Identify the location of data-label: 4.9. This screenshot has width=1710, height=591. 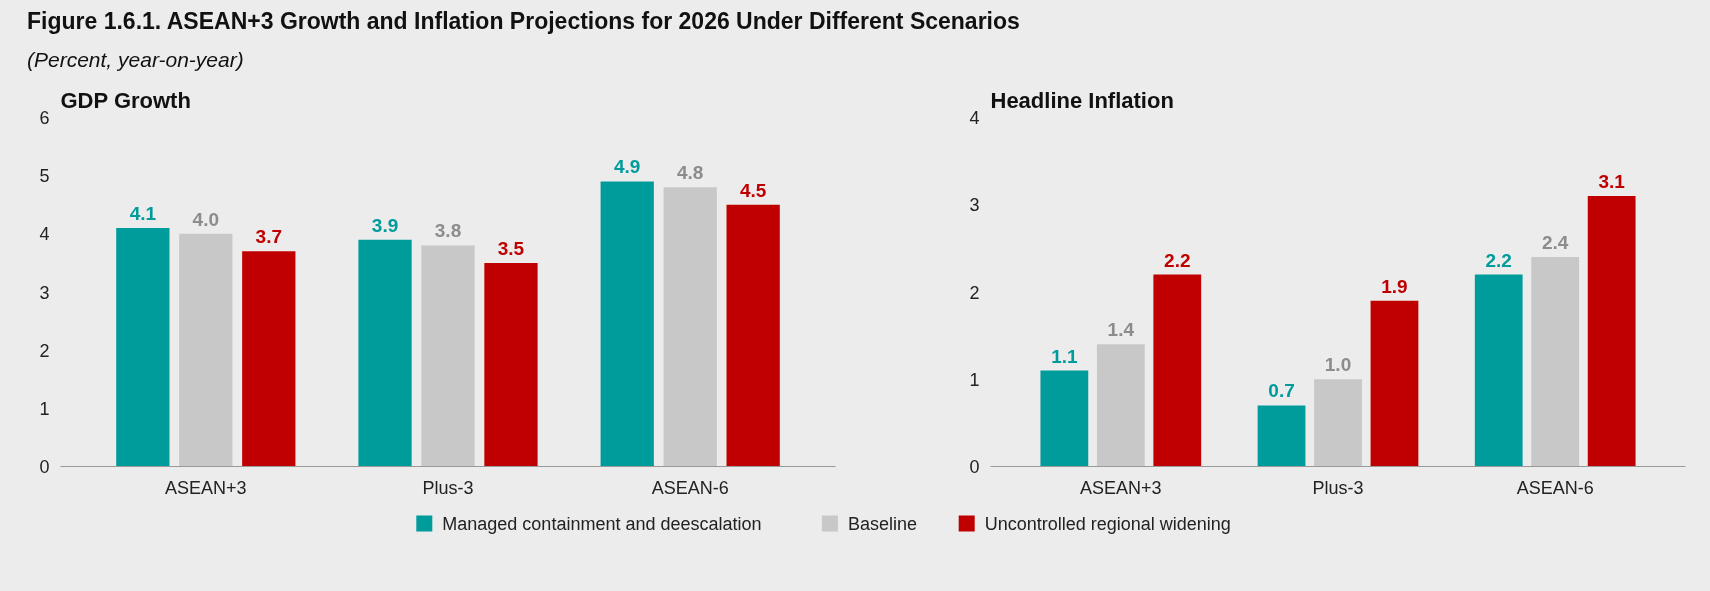
(627, 167).